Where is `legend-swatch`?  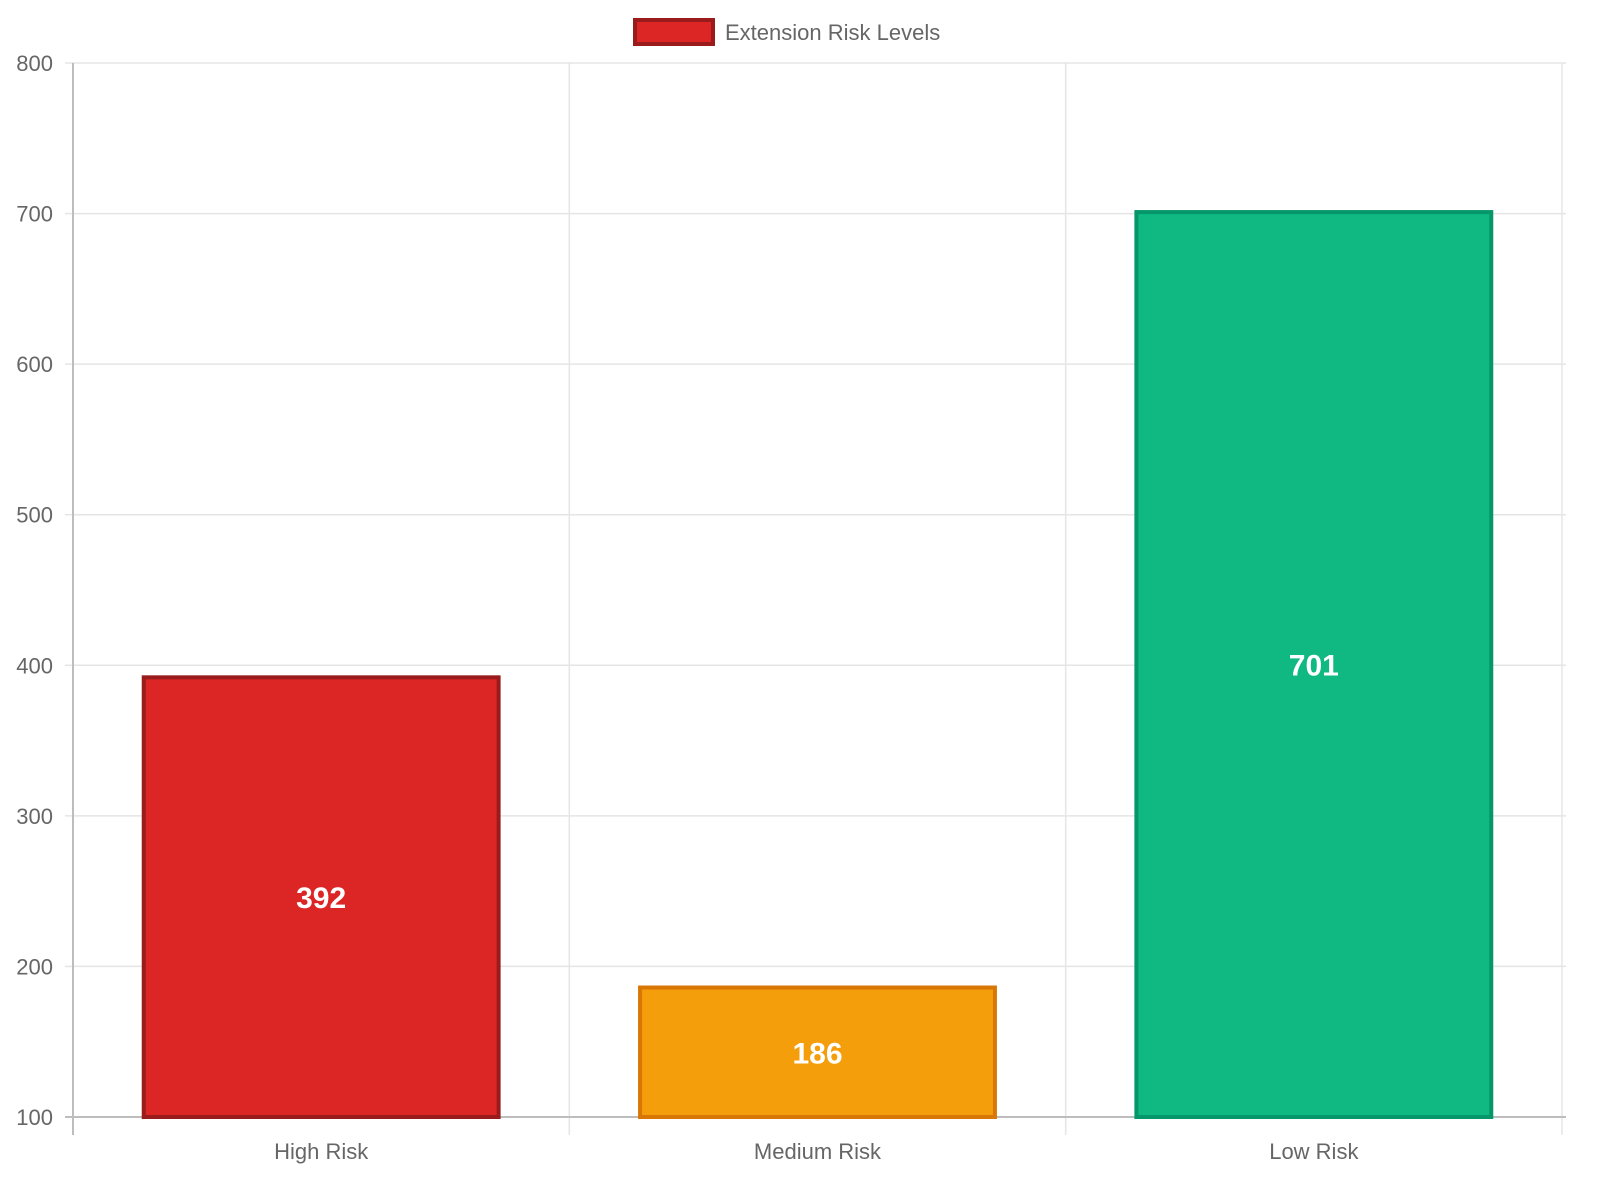
legend-swatch is located at coordinates (674, 32).